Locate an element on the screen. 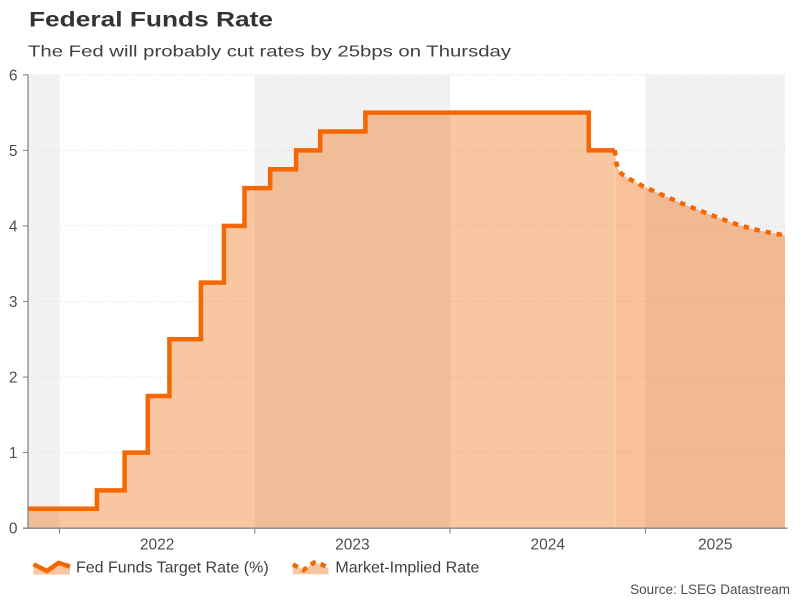 The image size is (801, 606). svg-text: Market-Implied Rate is located at coordinates (407, 568).